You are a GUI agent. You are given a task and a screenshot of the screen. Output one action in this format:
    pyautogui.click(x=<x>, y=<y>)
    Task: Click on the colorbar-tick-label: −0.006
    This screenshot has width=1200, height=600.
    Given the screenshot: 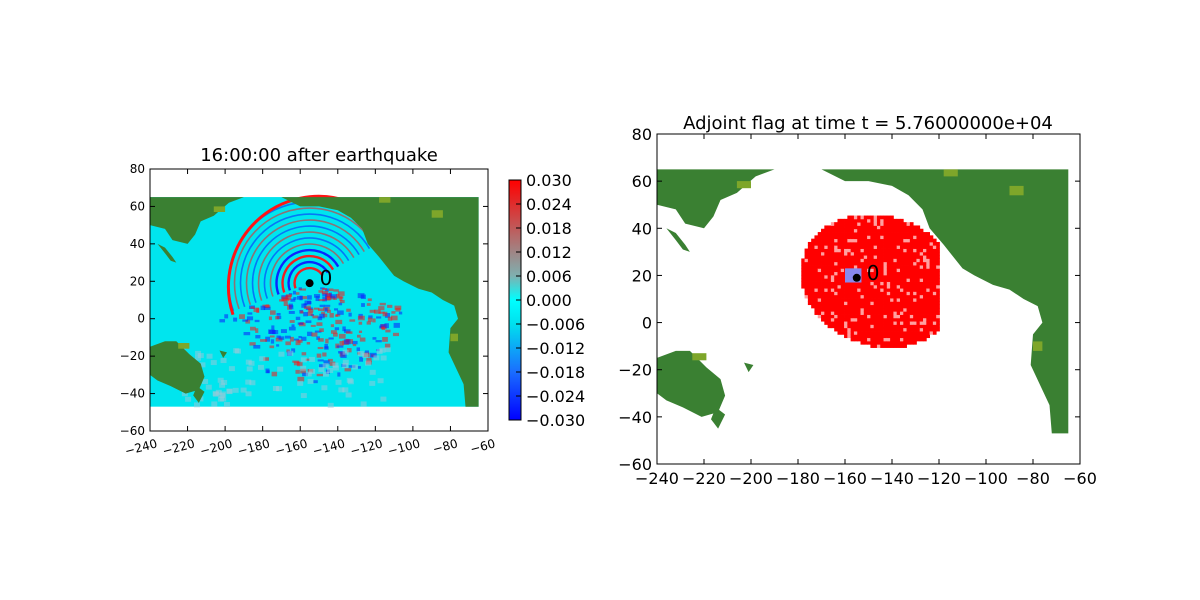 What is the action you would take?
    pyautogui.click(x=555, y=324)
    